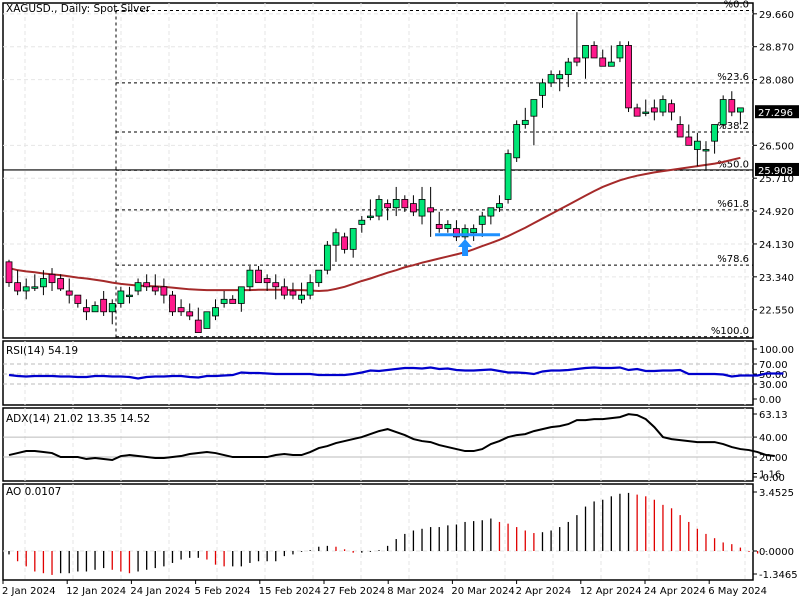 This screenshot has height=600, width=800. Describe the element at coordinates (378, 444) in the screenshot. I see `adx-pane` at that location.